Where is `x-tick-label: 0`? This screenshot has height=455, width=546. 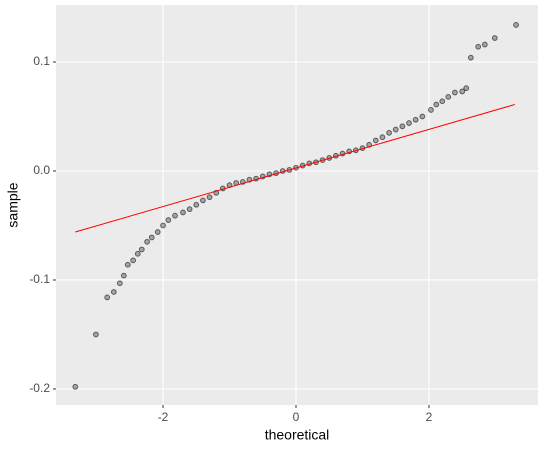
x-tick-label: 0 is located at coordinates (296, 417).